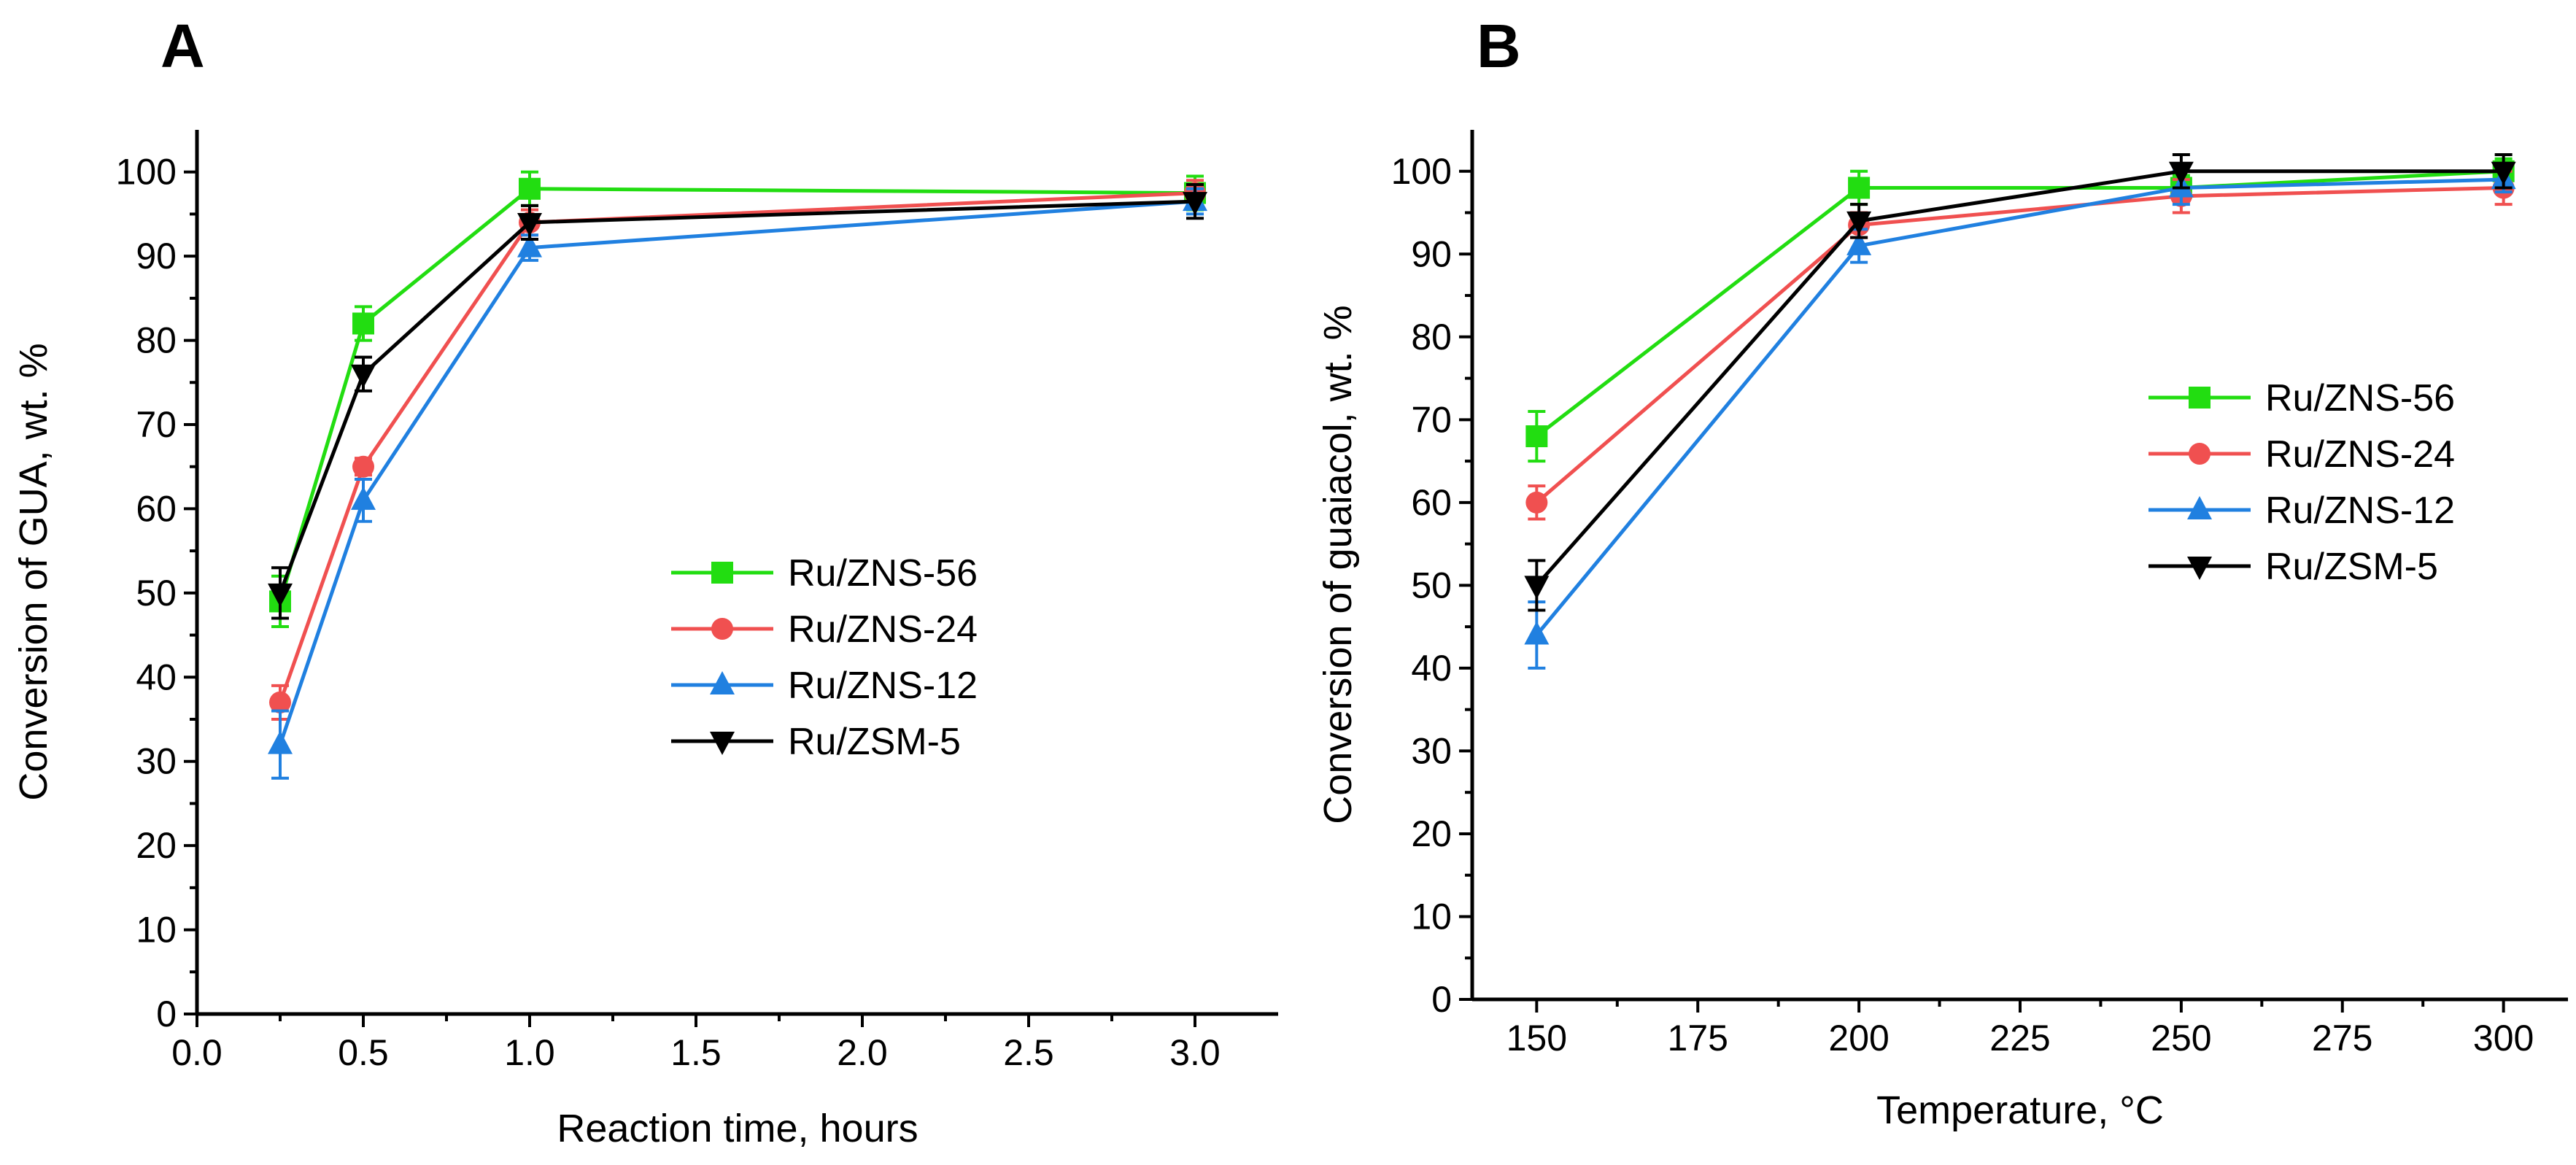 The width and height of the screenshot is (2576, 1165). I want to click on x-tick-label: 1.5, so click(696, 1052).